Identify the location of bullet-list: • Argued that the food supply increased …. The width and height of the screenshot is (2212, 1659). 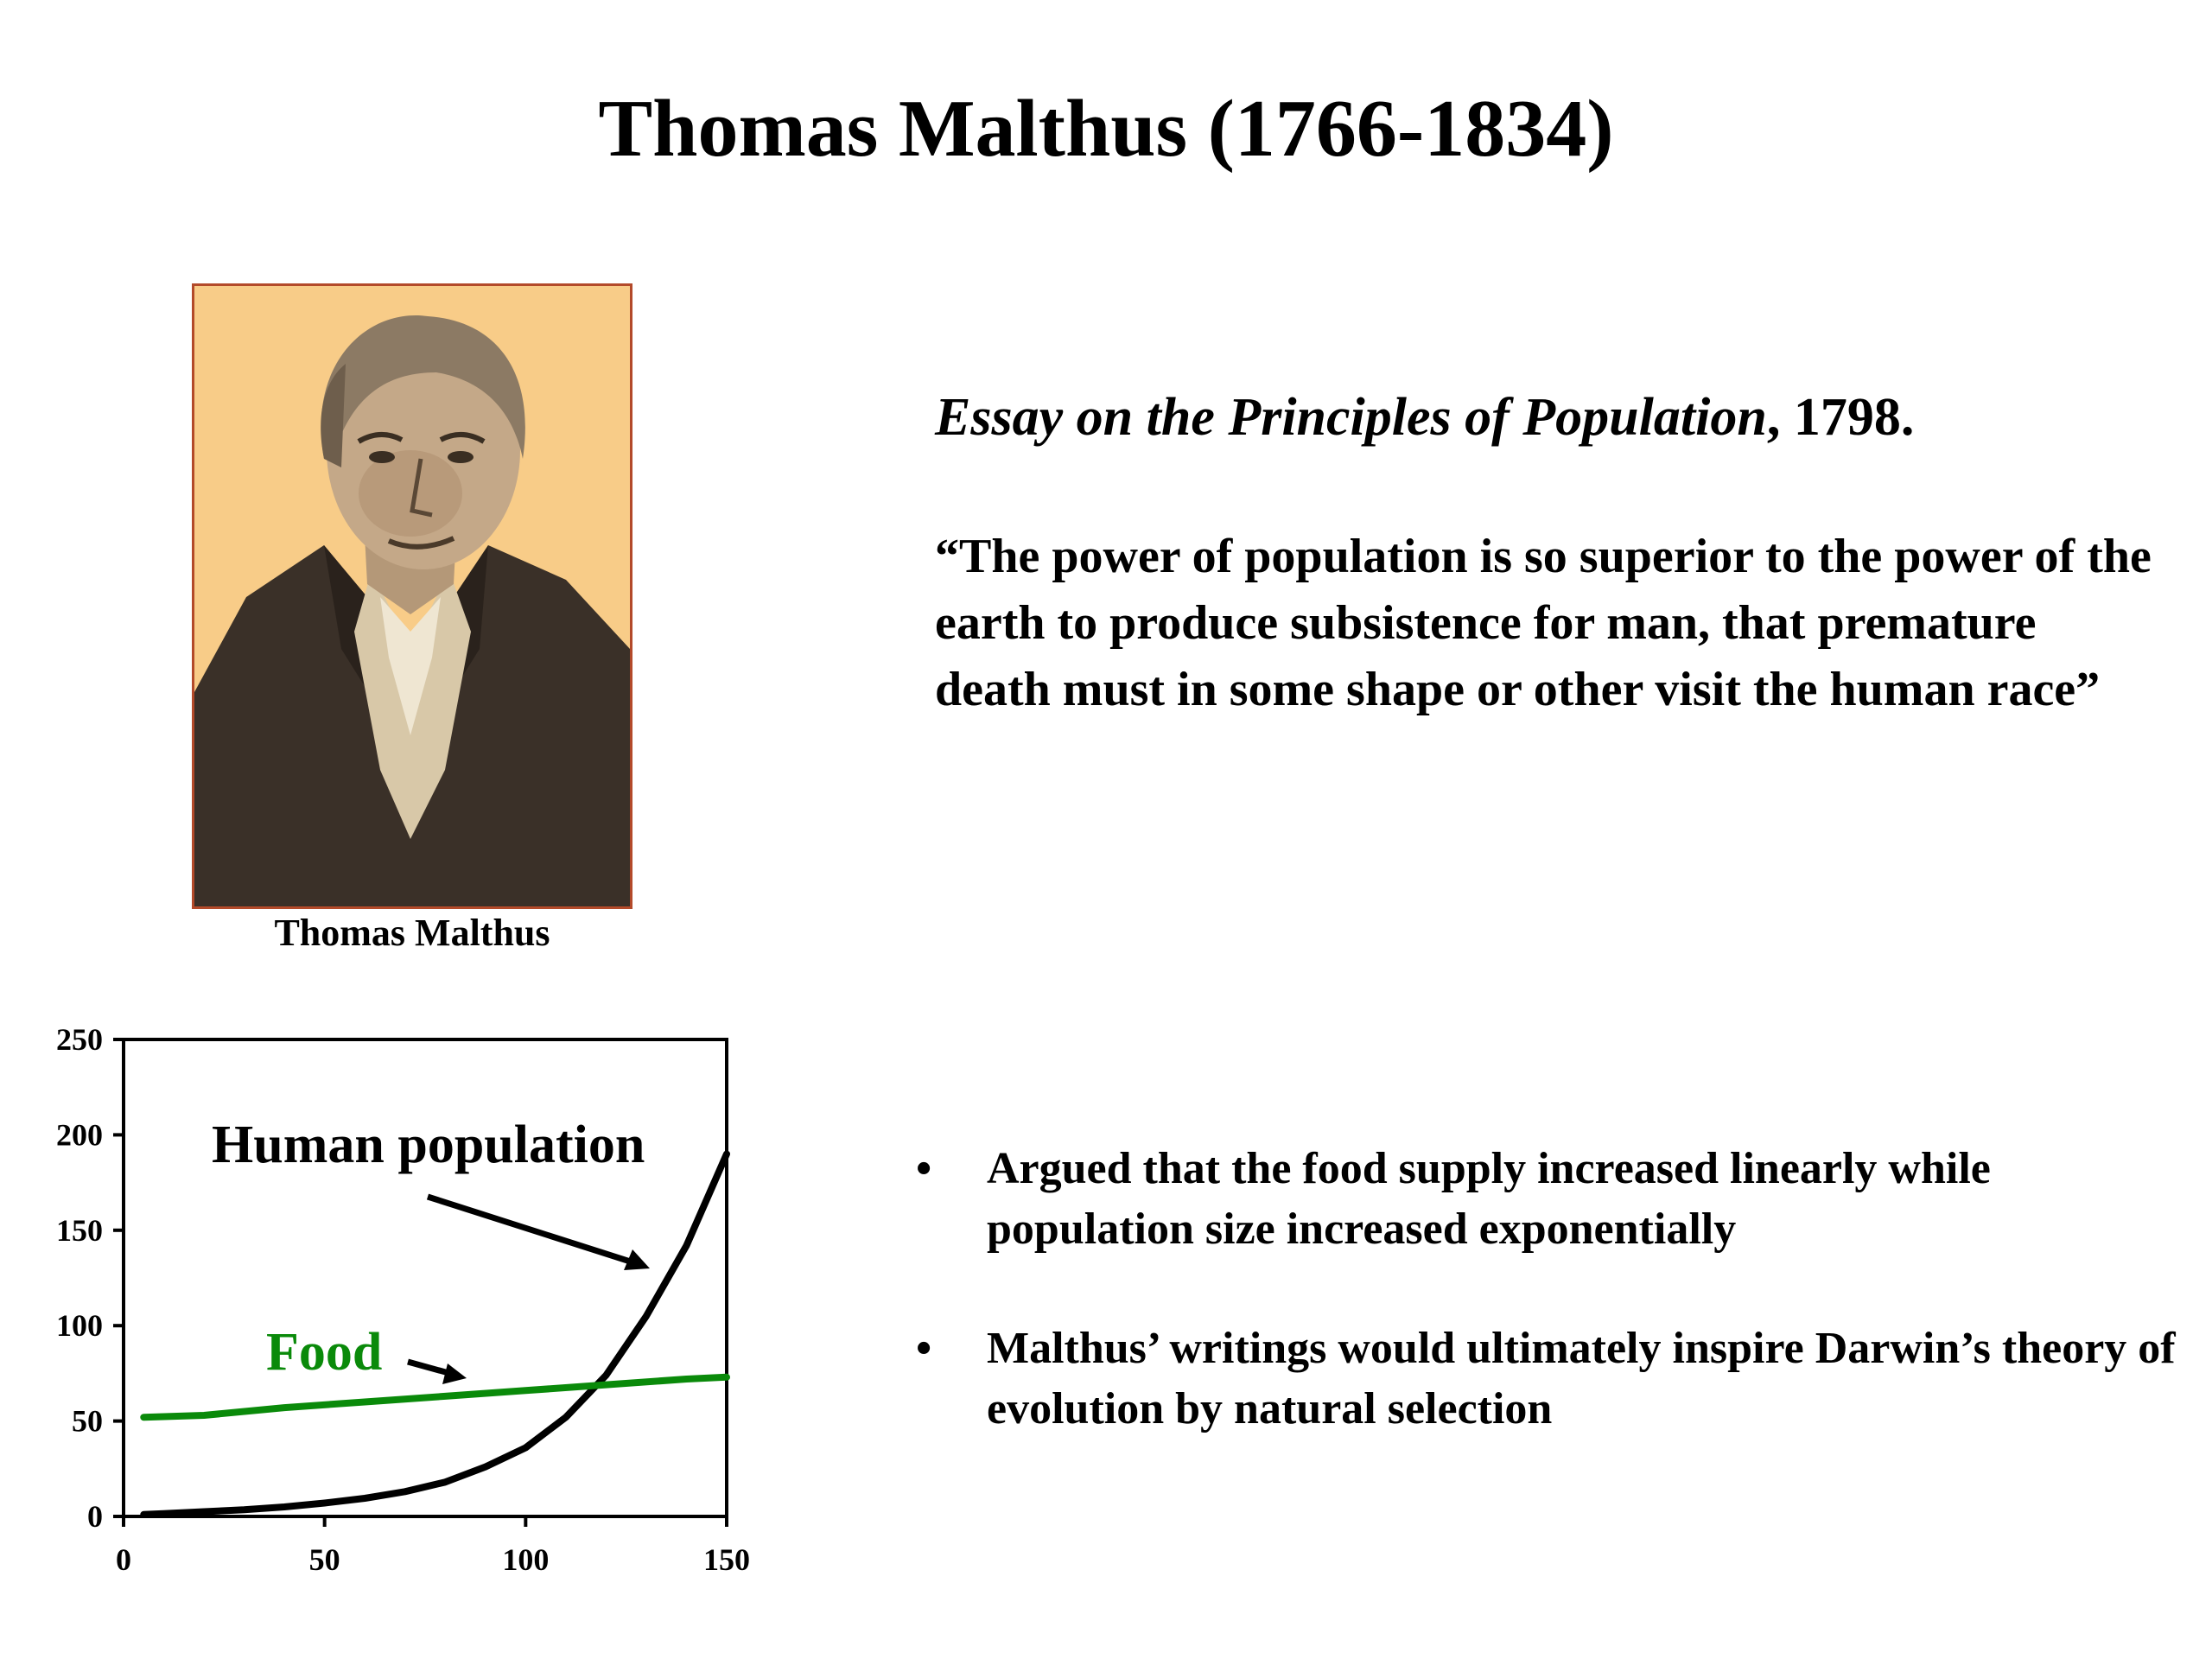
(1542, 1318).